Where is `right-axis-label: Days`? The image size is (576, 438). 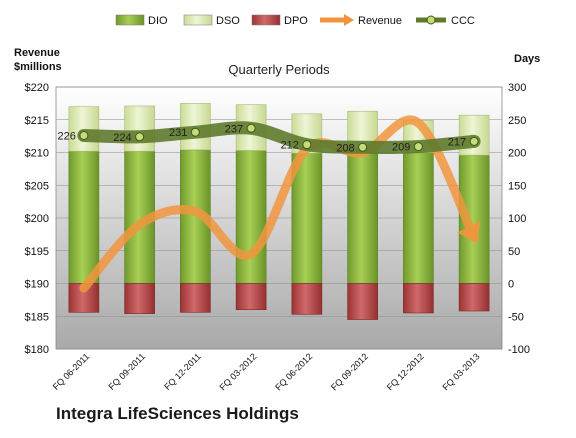
right-axis-label: Days is located at coordinates (527, 59).